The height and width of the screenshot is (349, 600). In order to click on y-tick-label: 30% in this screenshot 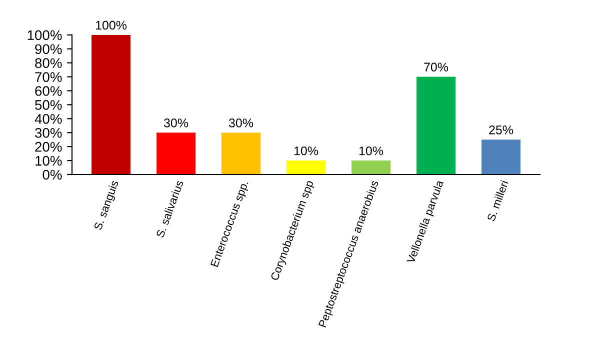, I will do `click(48, 133)`.